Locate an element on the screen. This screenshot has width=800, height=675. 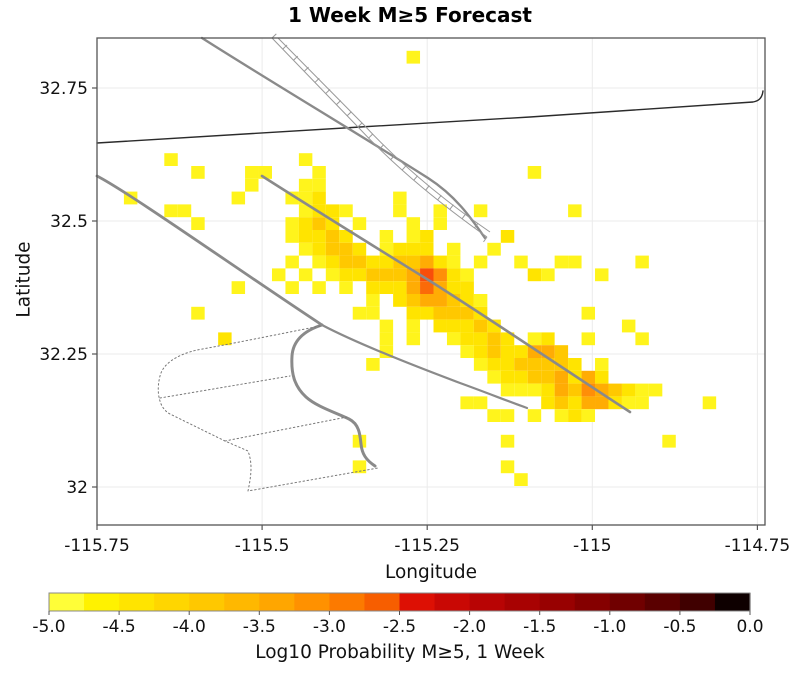
y-tick-label: 32 is located at coordinates (77, 488).